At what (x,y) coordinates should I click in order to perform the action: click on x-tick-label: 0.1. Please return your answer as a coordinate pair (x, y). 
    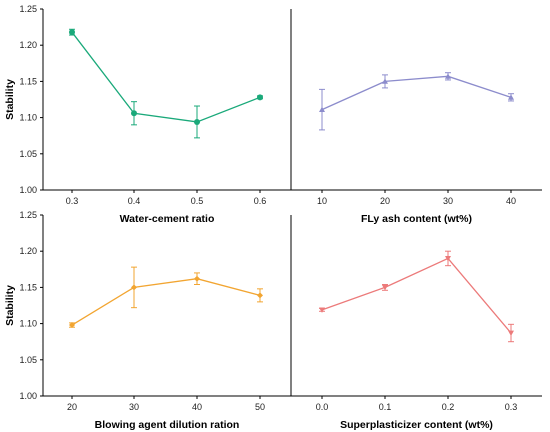
    Looking at the image, I should click on (385, 407).